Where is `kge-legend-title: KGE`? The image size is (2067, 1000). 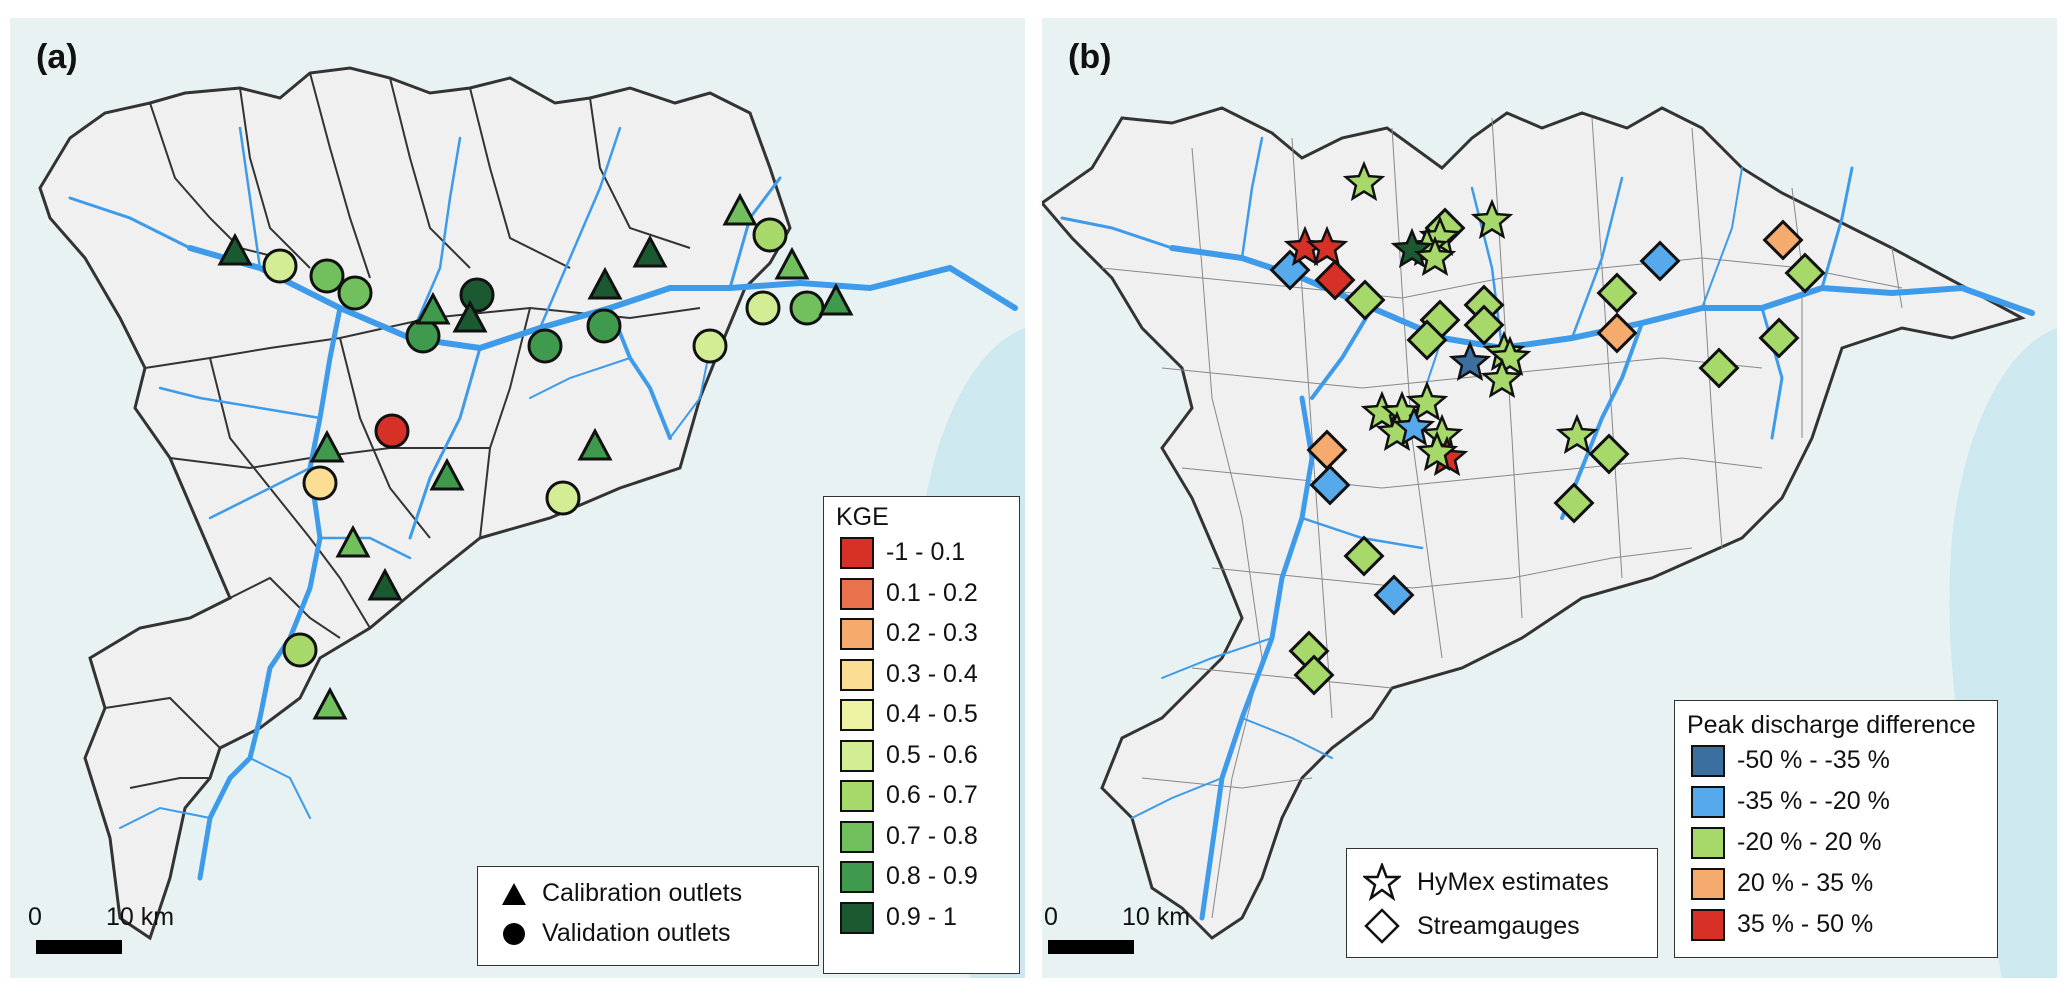 kge-legend-title: KGE is located at coordinates (862, 517).